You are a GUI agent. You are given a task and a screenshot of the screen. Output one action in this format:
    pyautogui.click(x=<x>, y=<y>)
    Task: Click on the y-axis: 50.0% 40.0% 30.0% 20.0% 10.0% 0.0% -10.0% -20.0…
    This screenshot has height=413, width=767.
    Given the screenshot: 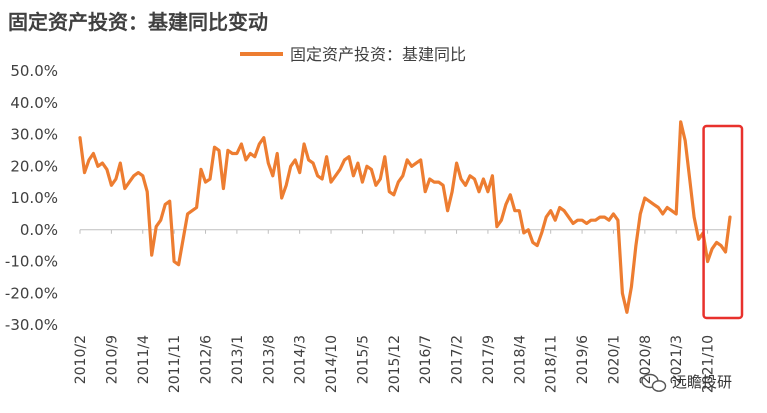 What is the action you would take?
    pyautogui.click(x=31, y=198)
    